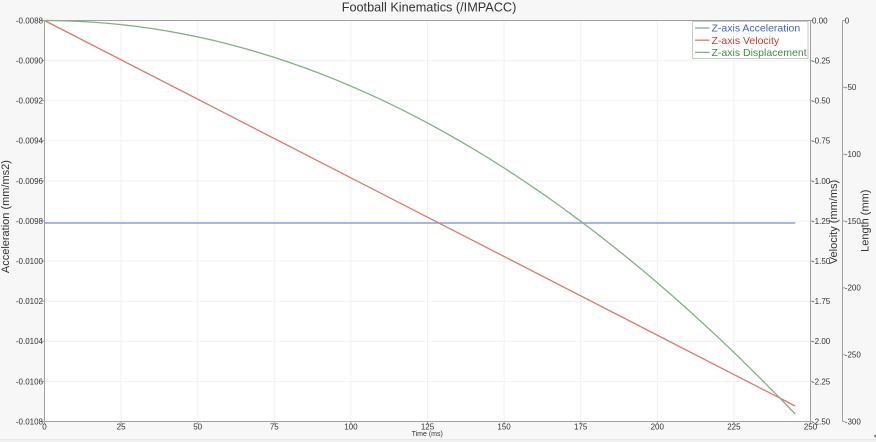 This screenshot has width=876, height=442. Describe the element at coordinates (30, 20) in the screenshot. I see `svg-text: -0.0088` at that location.